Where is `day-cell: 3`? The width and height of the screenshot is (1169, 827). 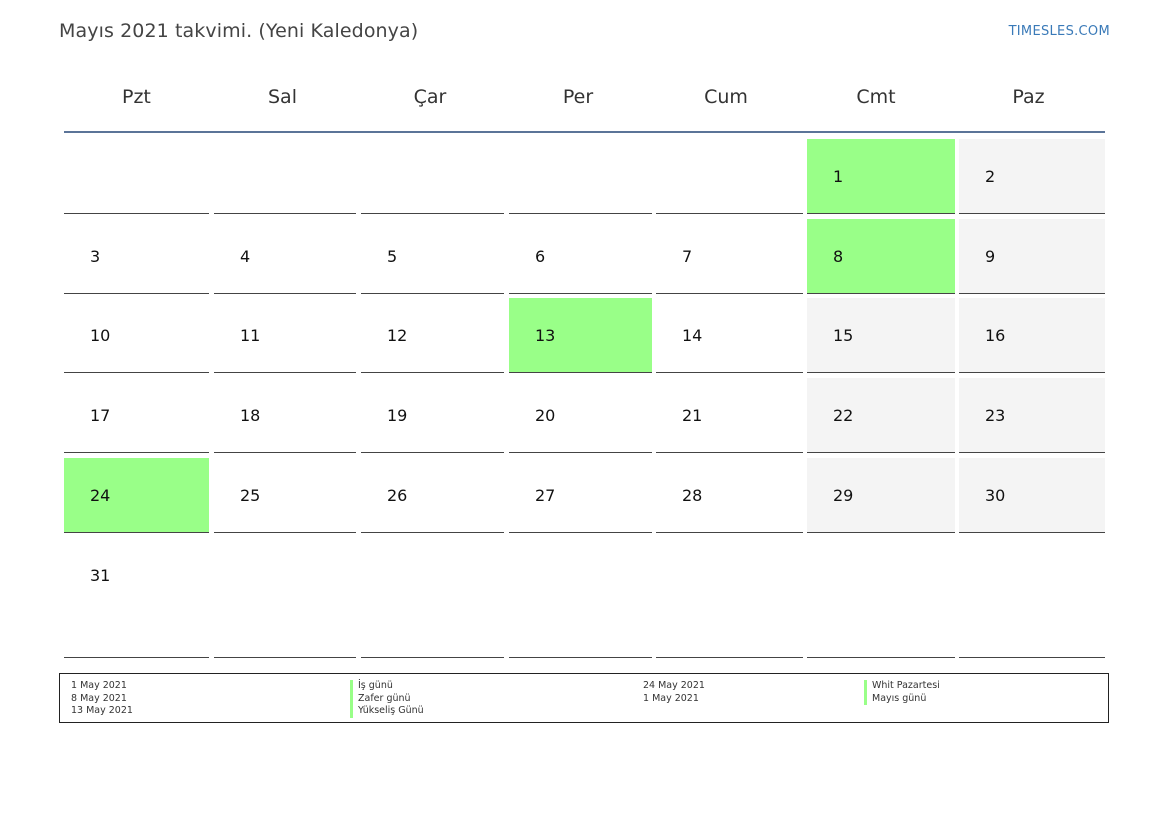 day-cell: 3 is located at coordinates (136, 256).